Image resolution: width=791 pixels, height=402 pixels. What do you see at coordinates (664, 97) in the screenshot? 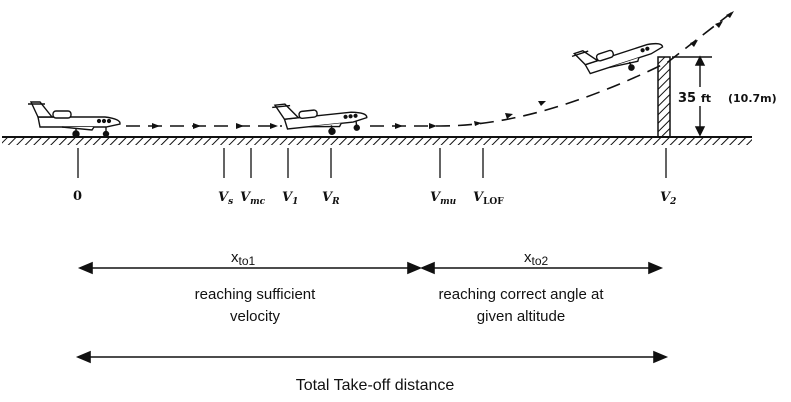
I see `obstacle-post` at bounding box center [664, 97].